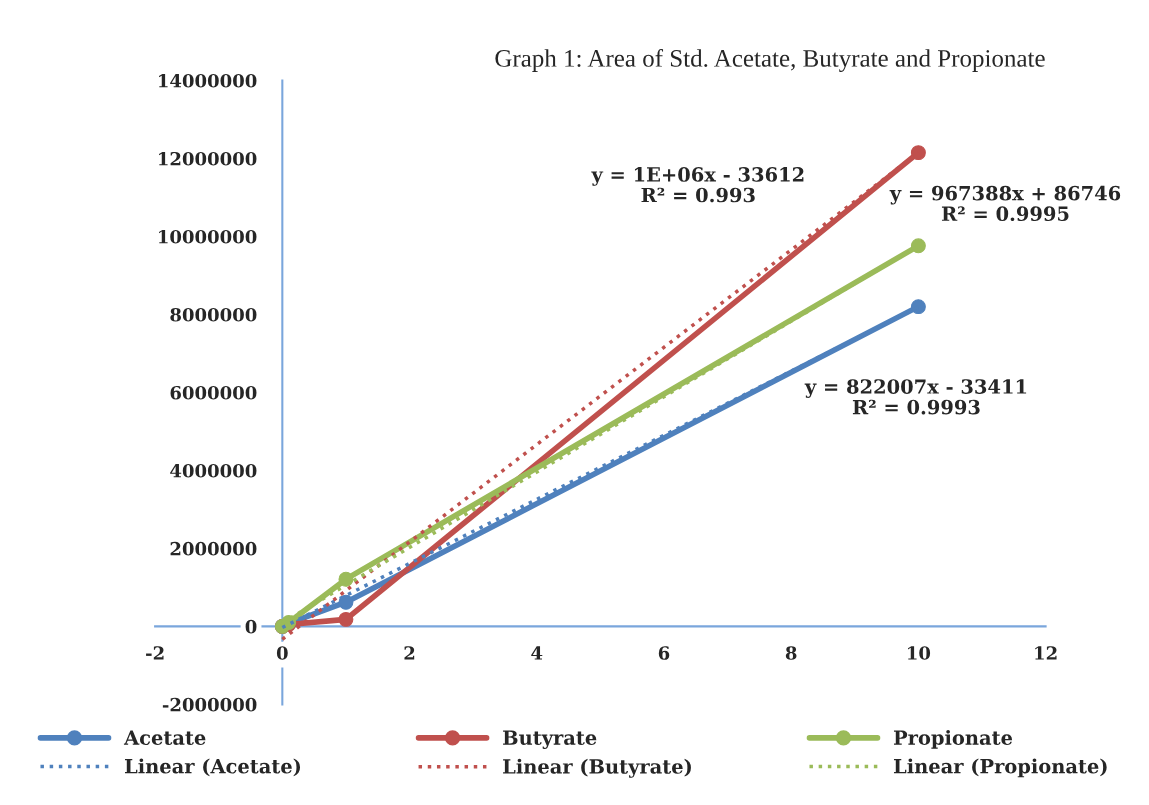 This screenshot has height=805, width=1149. I want to click on y-tick-label: 8000000, so click(213, 314).